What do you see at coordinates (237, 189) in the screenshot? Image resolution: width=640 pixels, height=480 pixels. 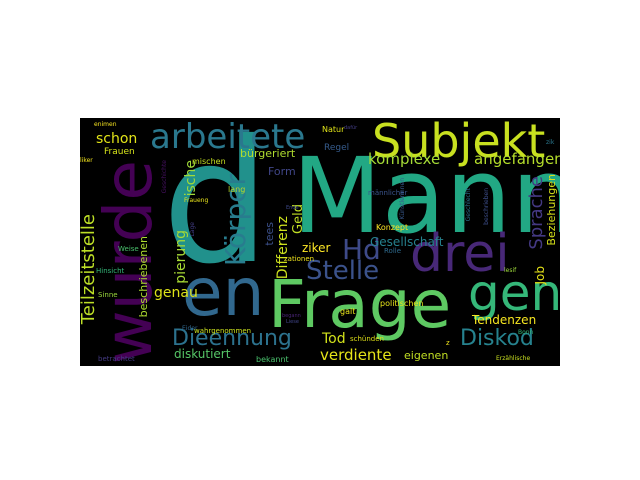 I see `word: lang` at bounding box center [237, 189].